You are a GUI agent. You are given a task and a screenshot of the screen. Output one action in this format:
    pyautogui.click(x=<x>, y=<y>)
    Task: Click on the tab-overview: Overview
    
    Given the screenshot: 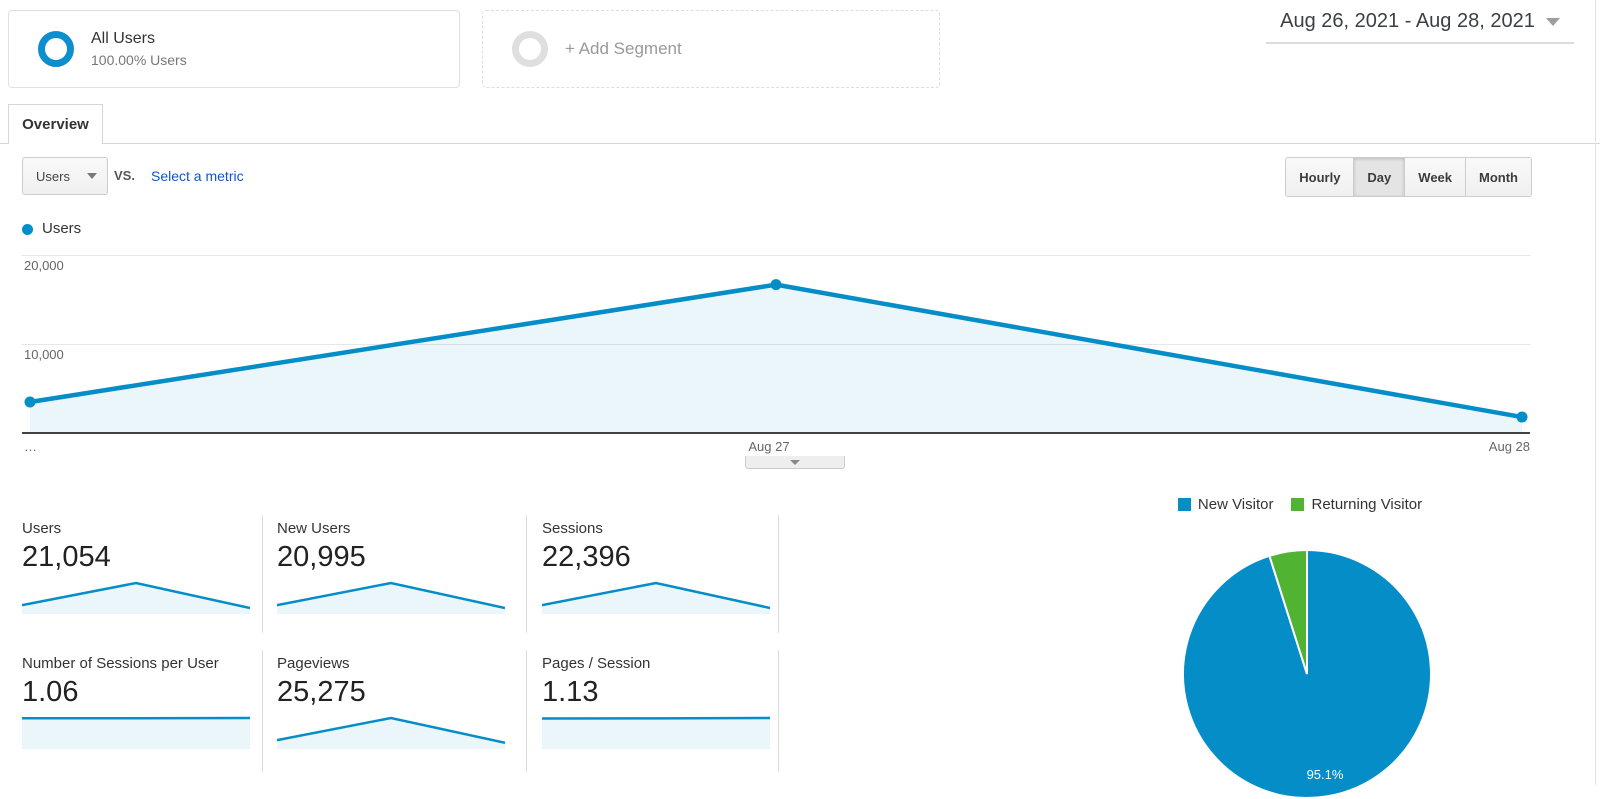 What is the action you would take?
    pyautogui.click(x=55, y=124)
    